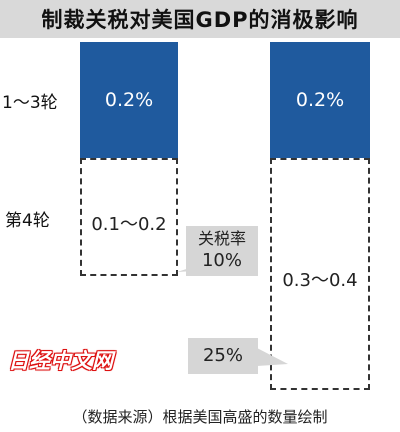  What do you see at coordinates (27, 221) in the screenshot?
I see `row-label-round-4: 第4轮` at bounding box center [27, 221].